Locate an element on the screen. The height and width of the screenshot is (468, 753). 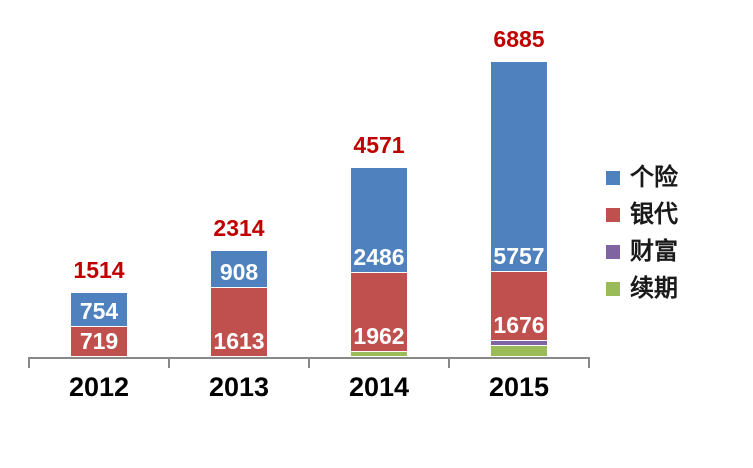
stacked-bar: 1613 908 is located at coordinates (239, 303).